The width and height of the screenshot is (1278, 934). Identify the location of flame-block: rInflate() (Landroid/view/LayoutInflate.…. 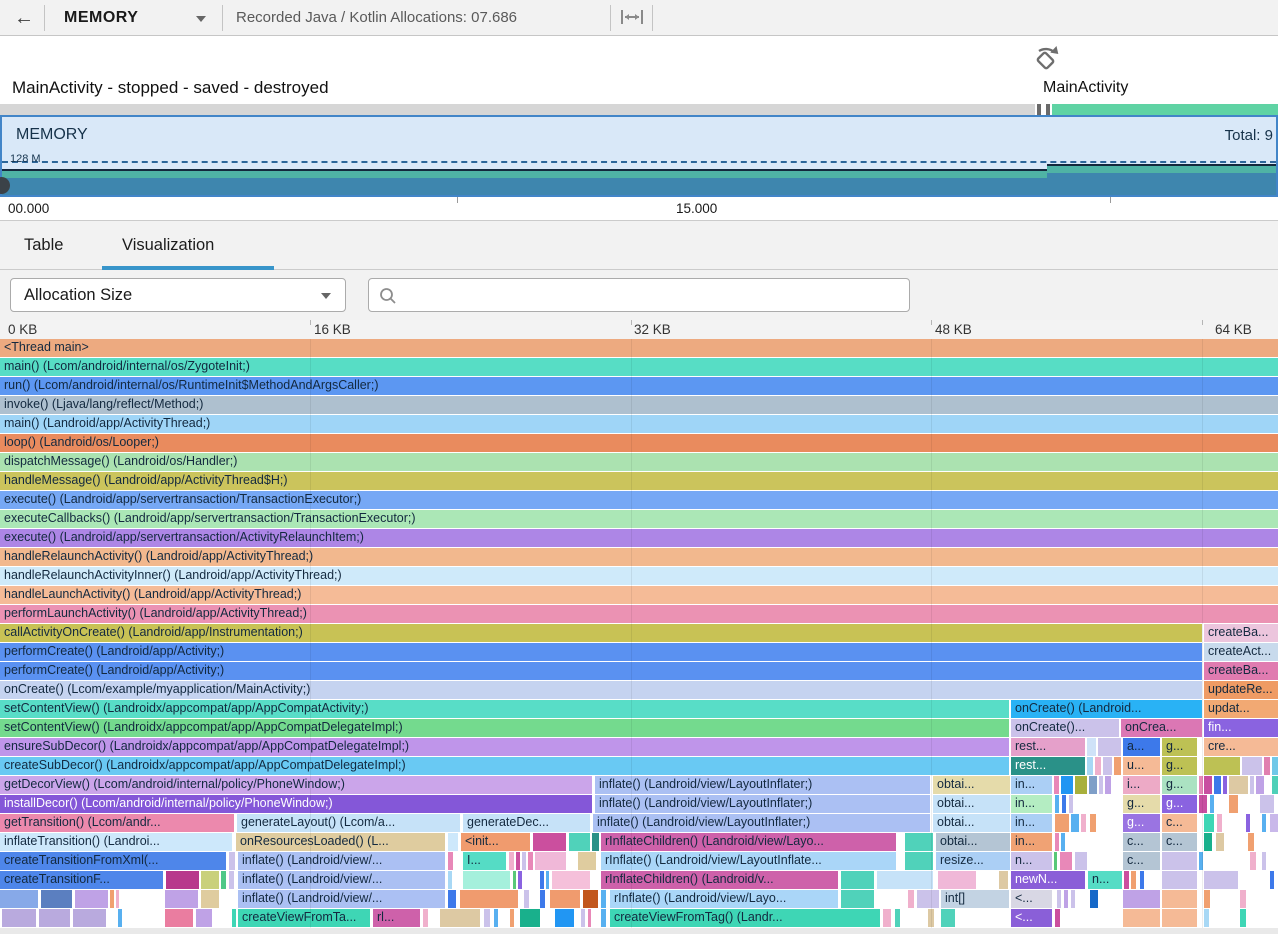
(748, 861).